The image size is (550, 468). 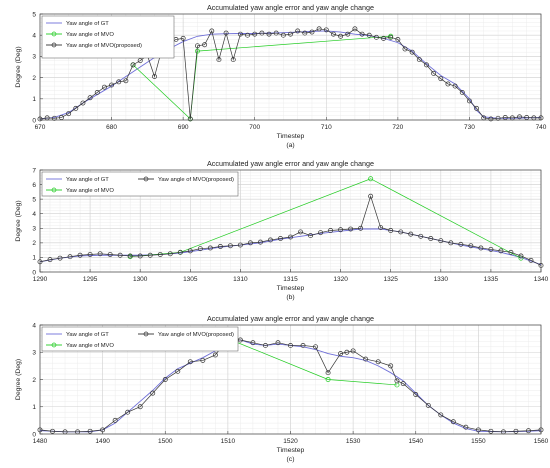 I want to click on x-tick-label: 1300, so click(x=140, y=279).